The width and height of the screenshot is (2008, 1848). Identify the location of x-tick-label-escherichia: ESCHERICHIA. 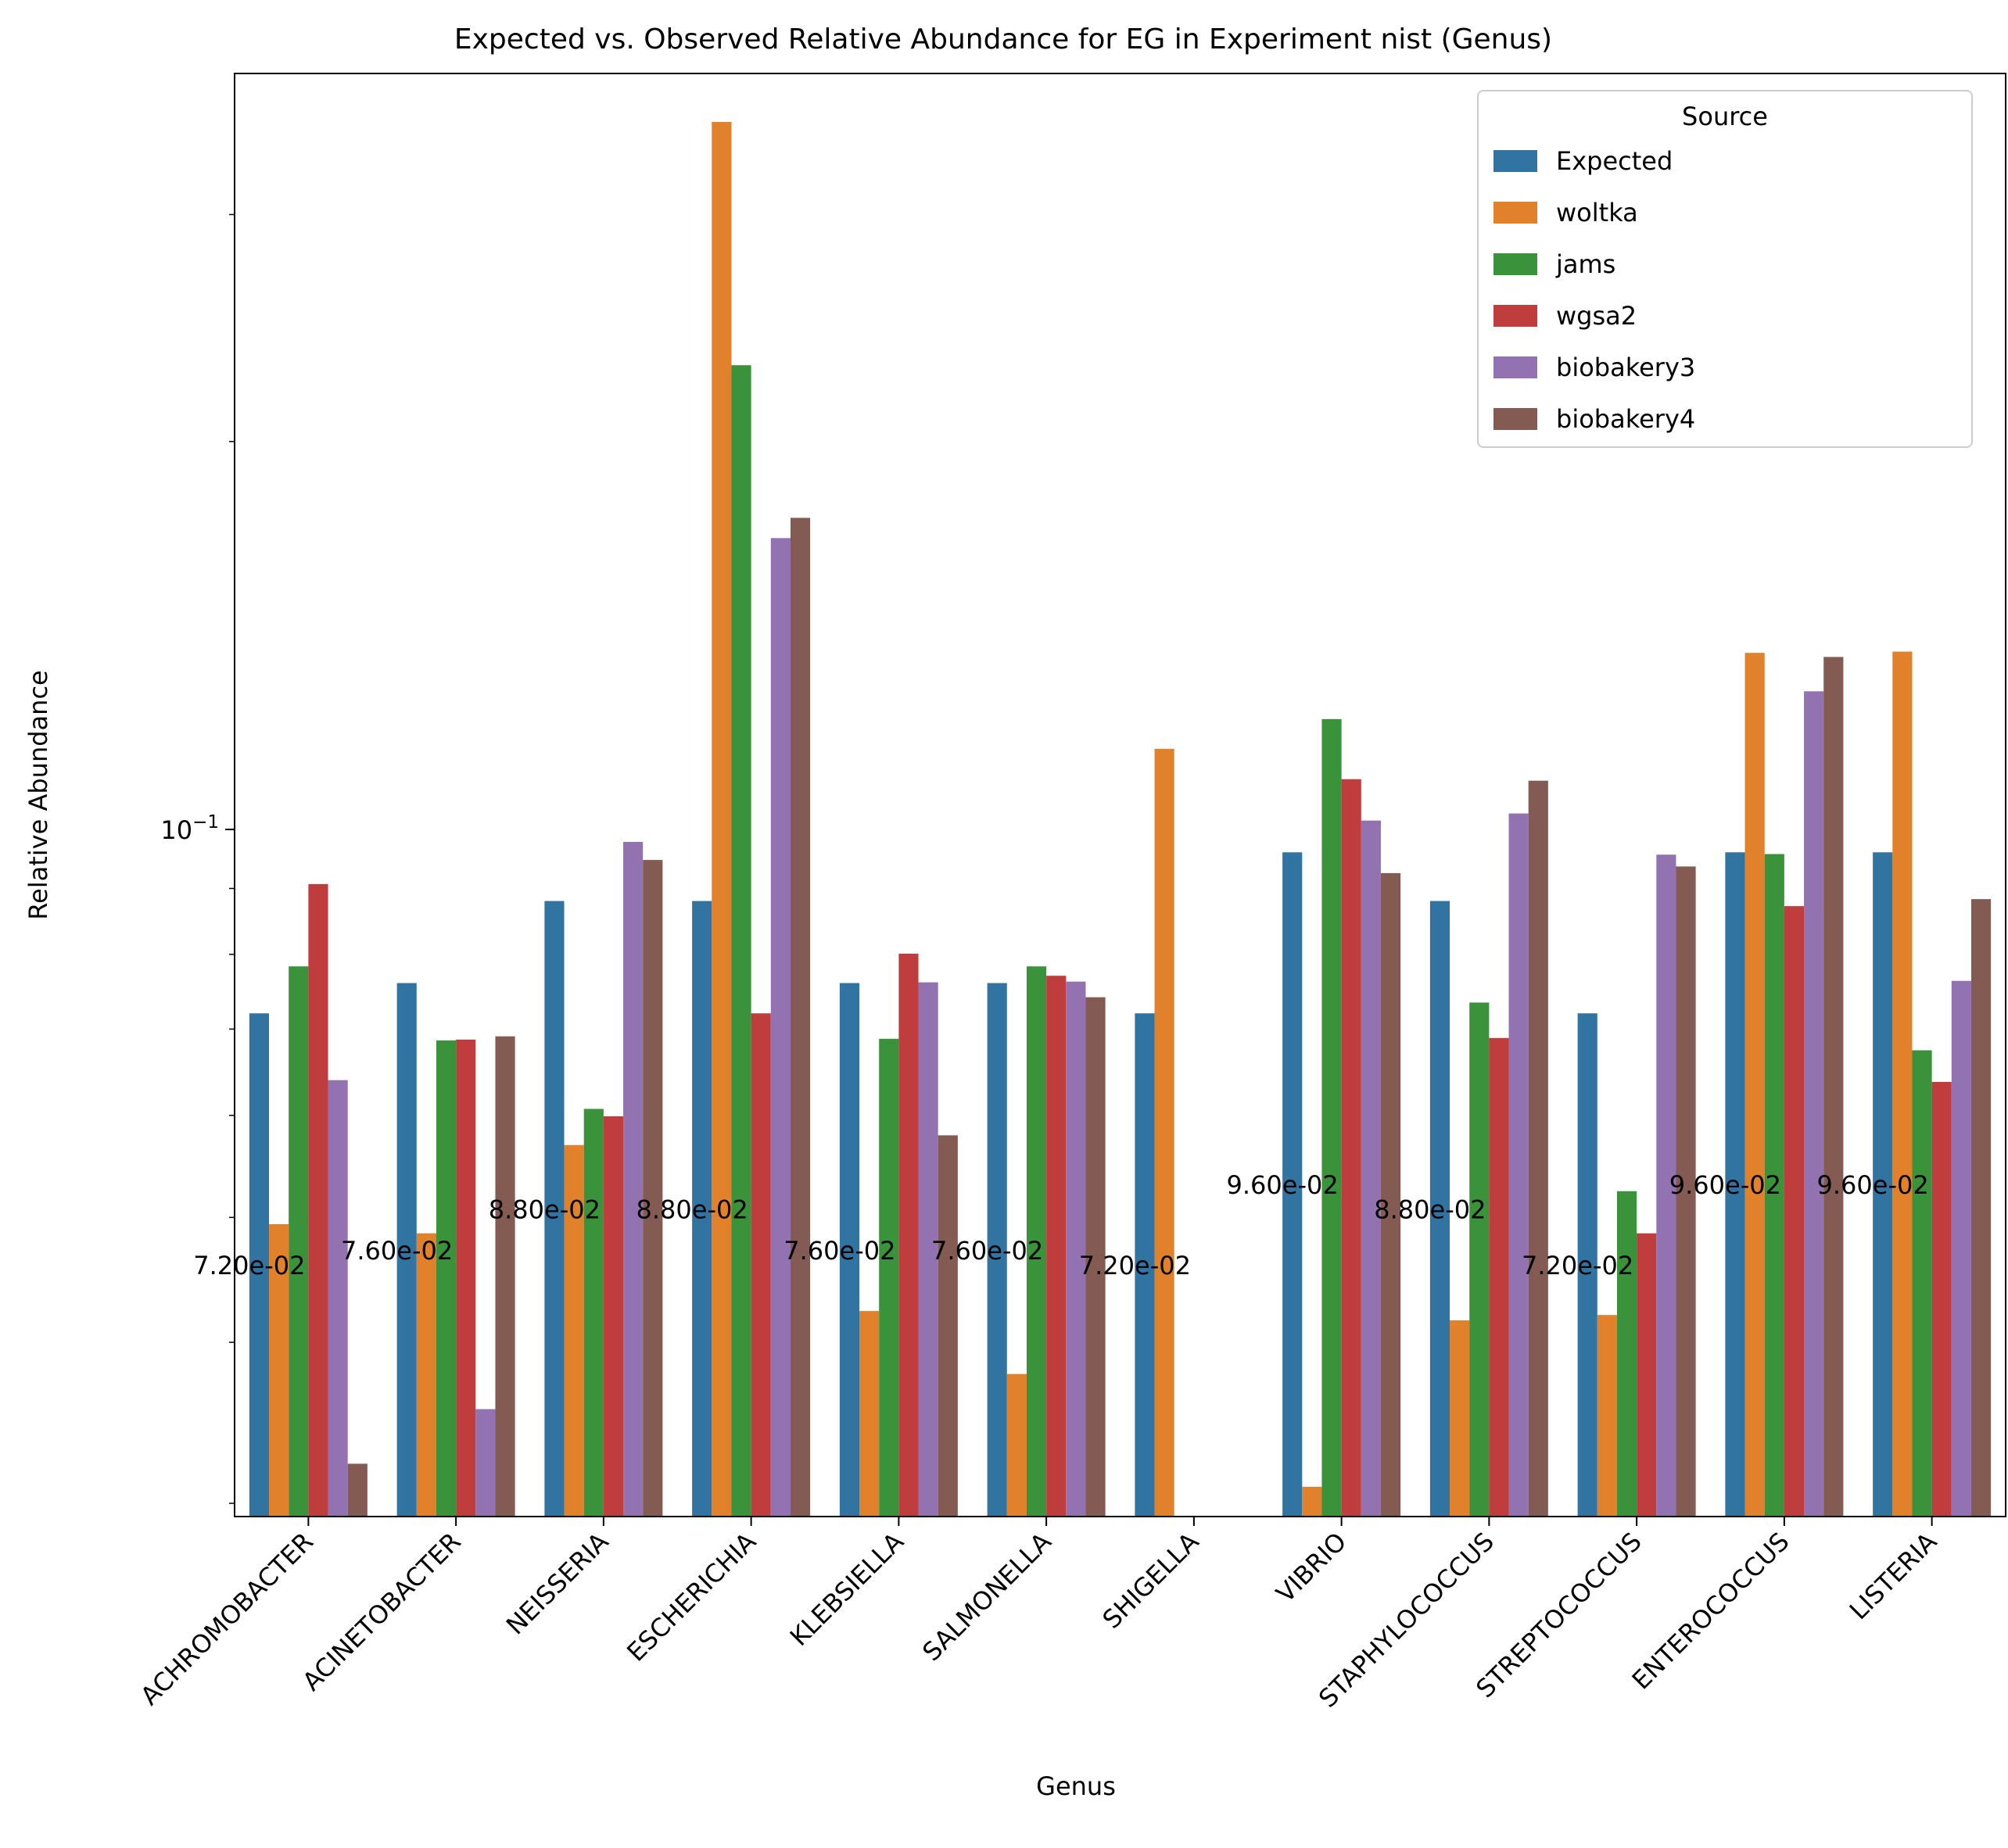
(691, 1597).